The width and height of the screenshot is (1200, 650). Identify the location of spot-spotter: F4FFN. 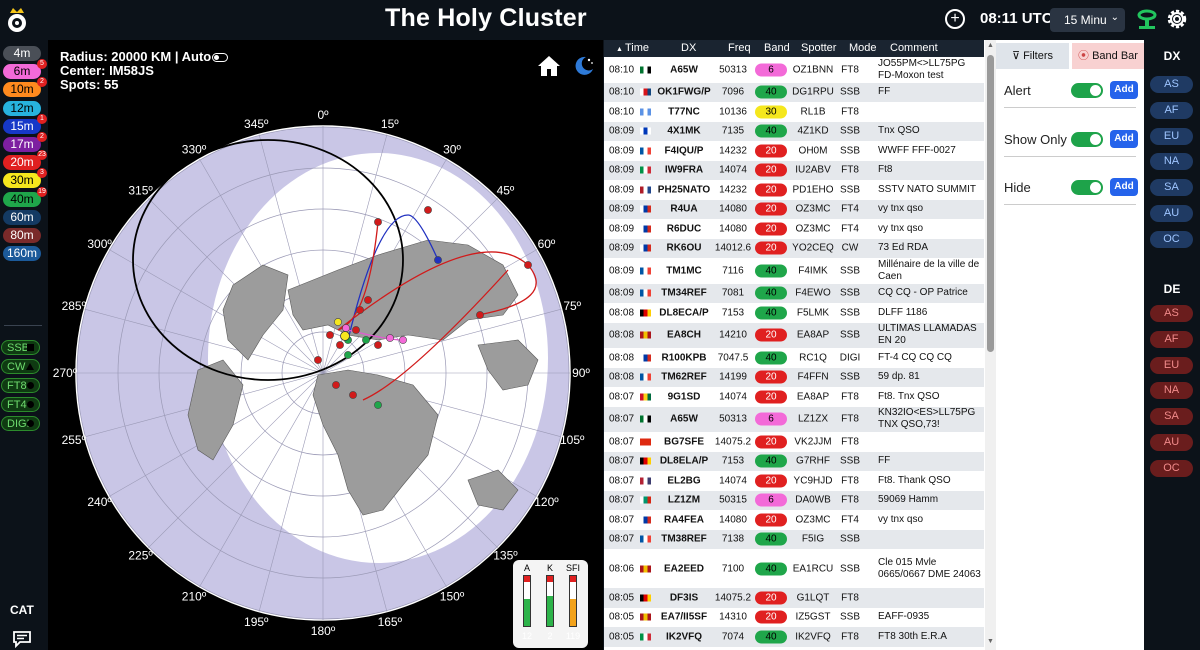
(813, 377).